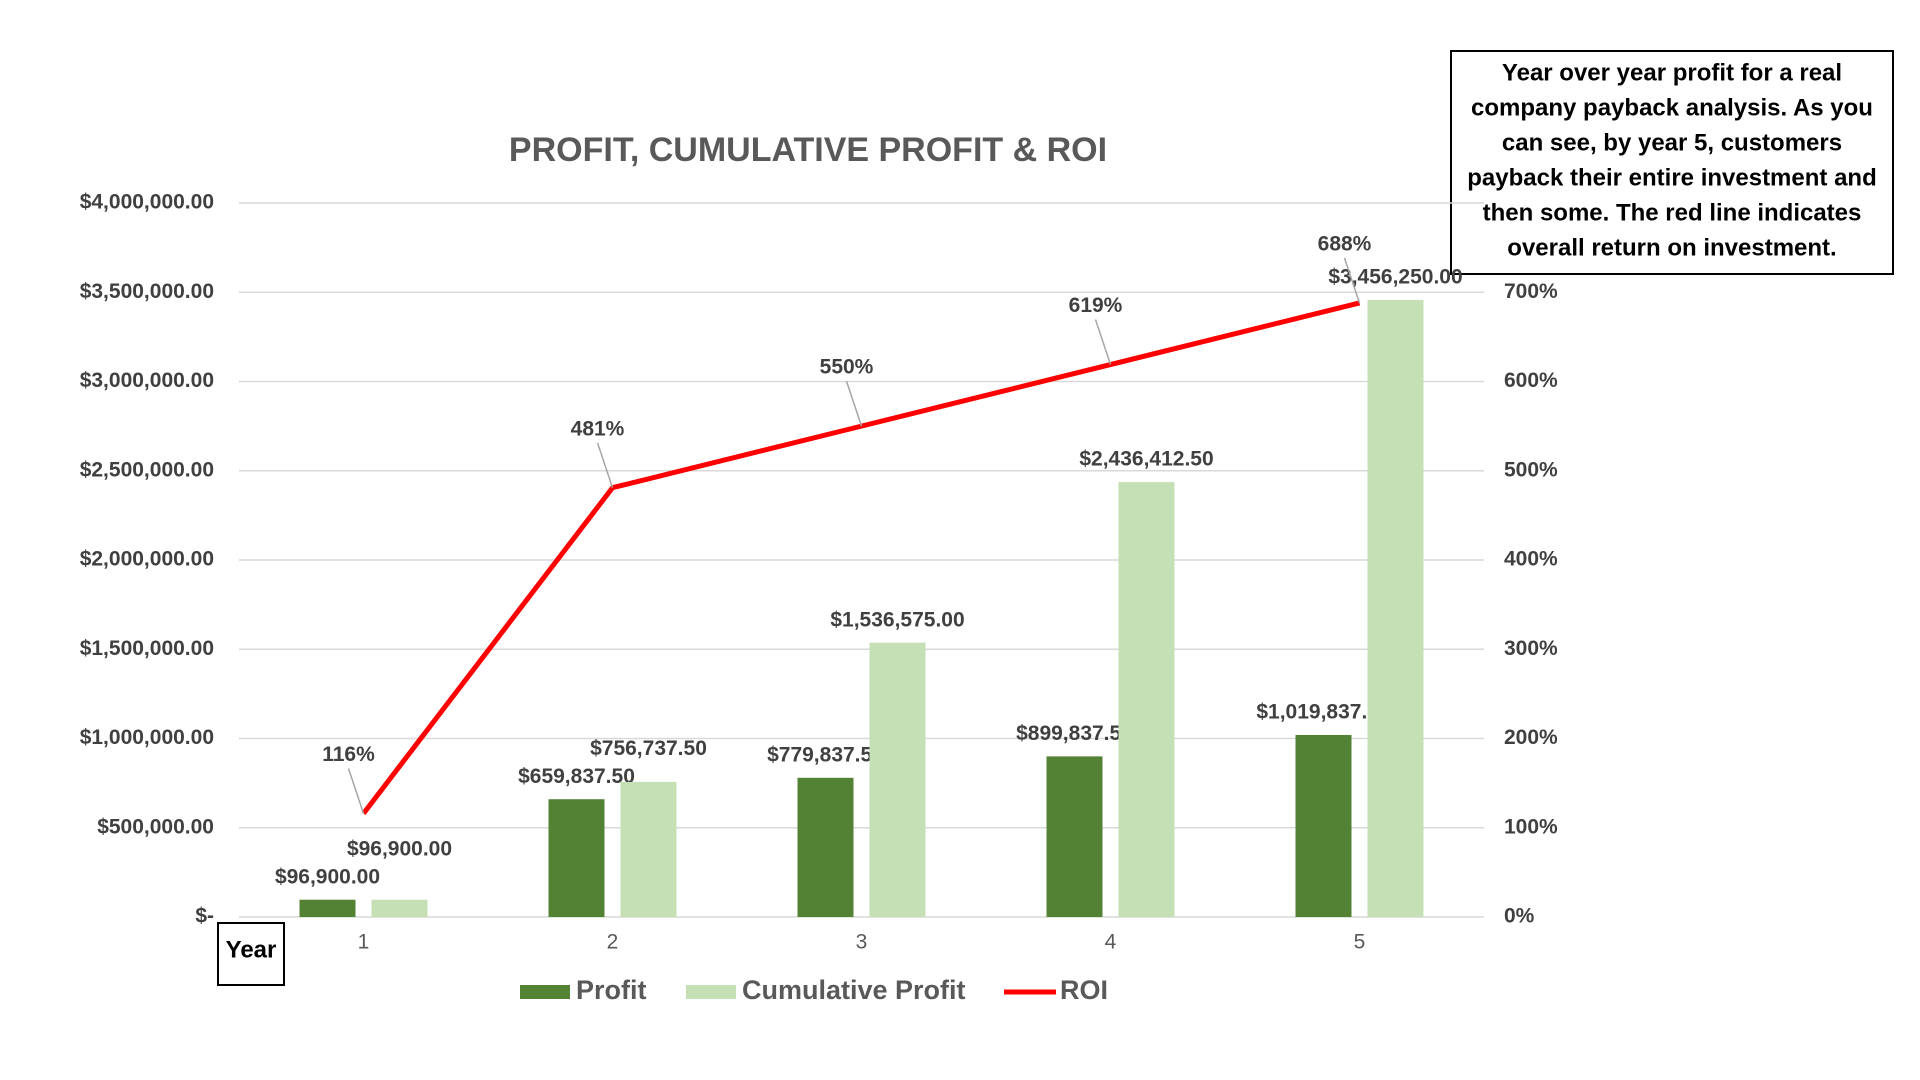 This screenshot has height=1080, width=1920. What do you see at coordinates (348, 754) in the screenshot?
I see `data-label: 116%` at bounding box center [348, 754].